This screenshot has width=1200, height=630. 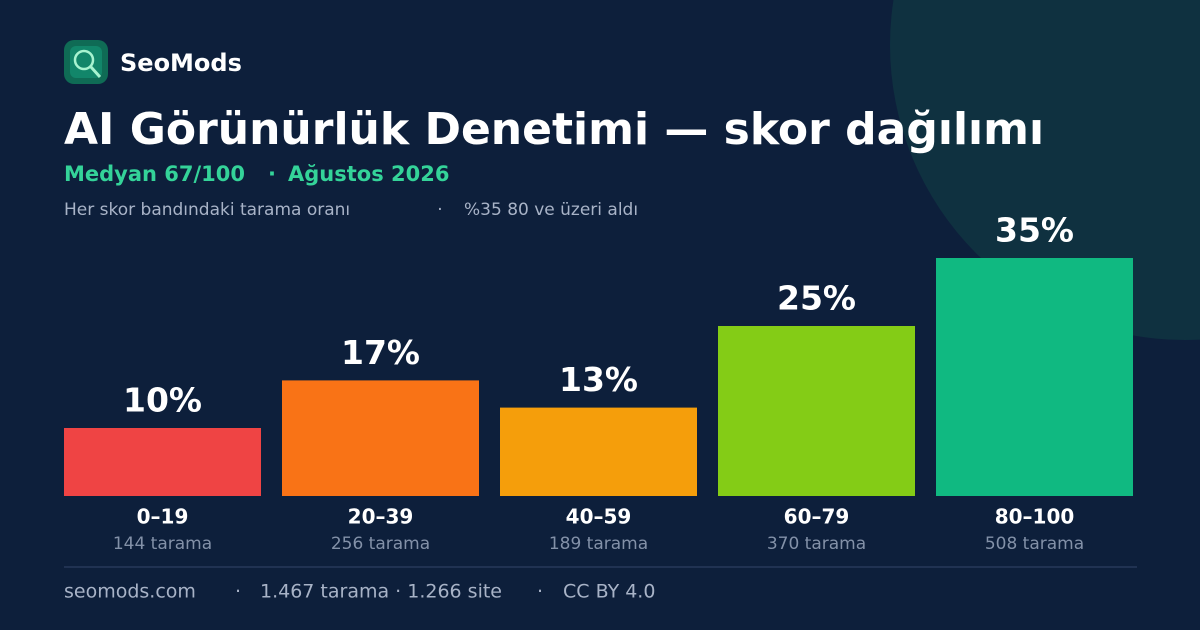 I want to click on subtitle: Medyan 67/100, so click(x=154, y=174).